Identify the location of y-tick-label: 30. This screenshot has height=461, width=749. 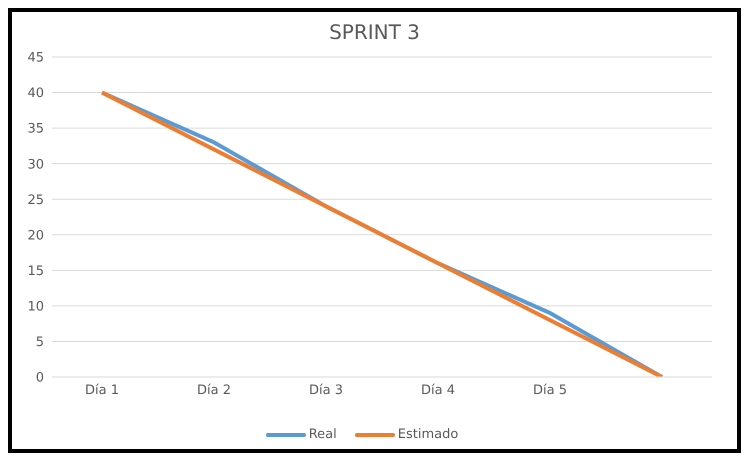
(35, 164).